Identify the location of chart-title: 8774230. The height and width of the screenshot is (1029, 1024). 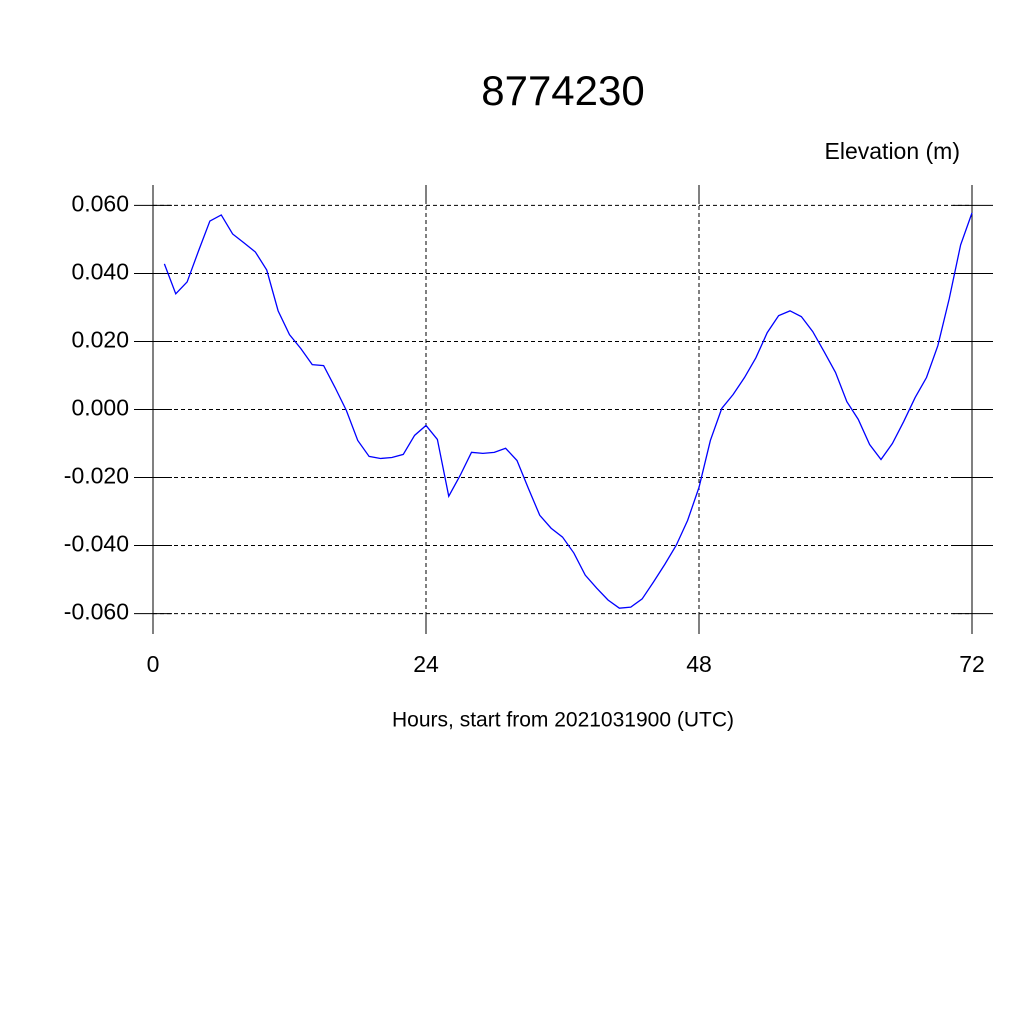
(563, 90).